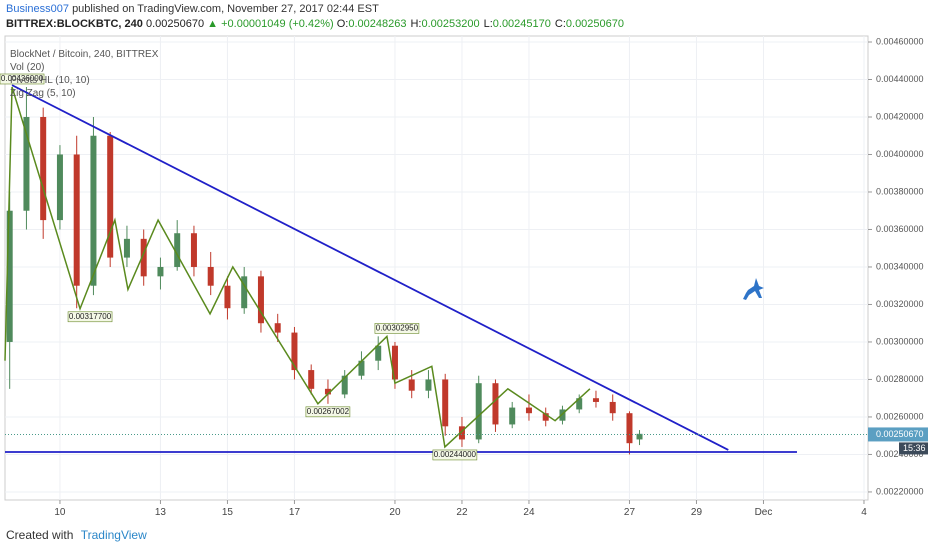 Image resolution: width=932 pixels, height=550 pixels. I want to click on x-tick-label: 22, so click(462, 512).